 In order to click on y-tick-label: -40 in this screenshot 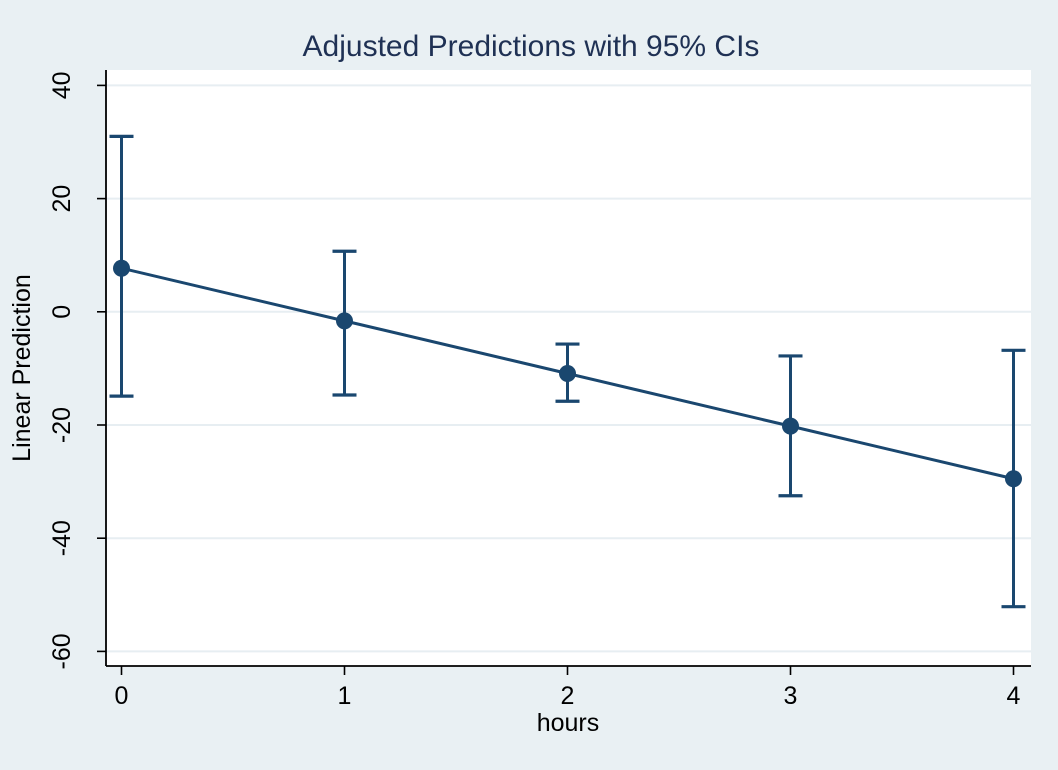, I will do `click(62, 538)`.